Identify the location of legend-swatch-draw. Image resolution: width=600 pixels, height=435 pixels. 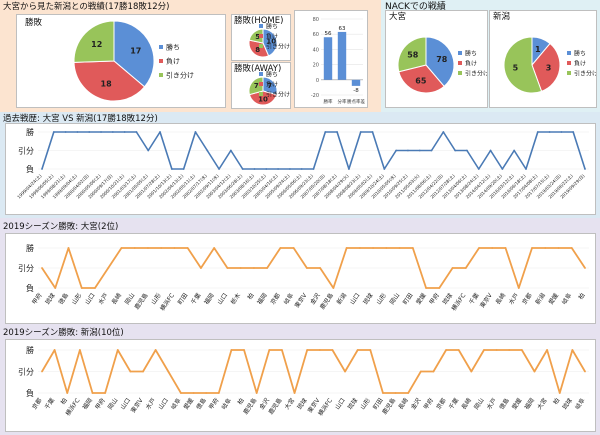
(261, 94).